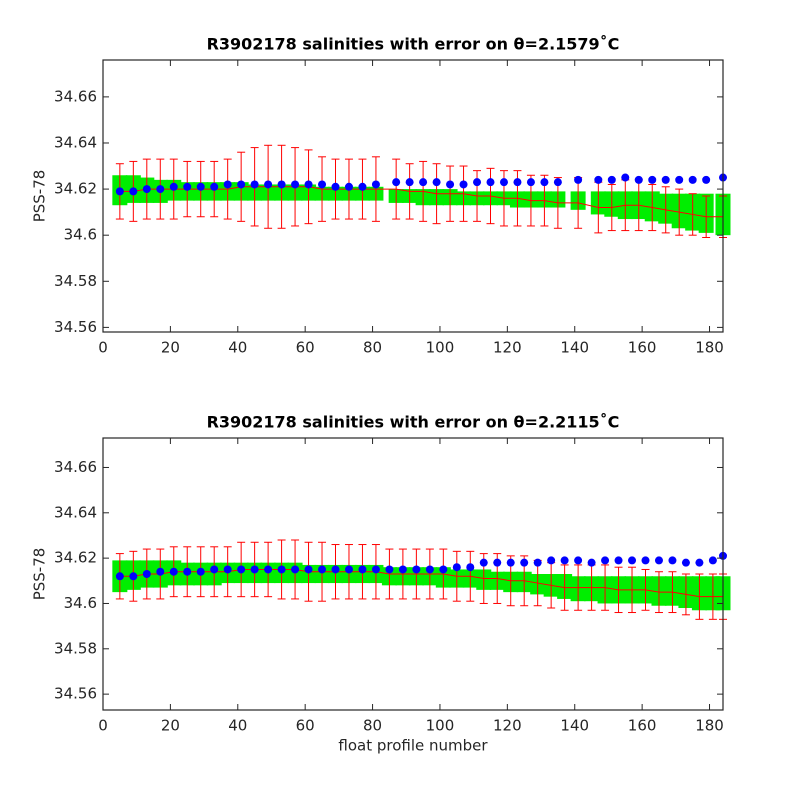 This screenshot has height=800, width=800. What do you see at coordinates (75, 327) in the screenshot?
I see `y-tick-label: 34.56` at bounding box center [75, 327].